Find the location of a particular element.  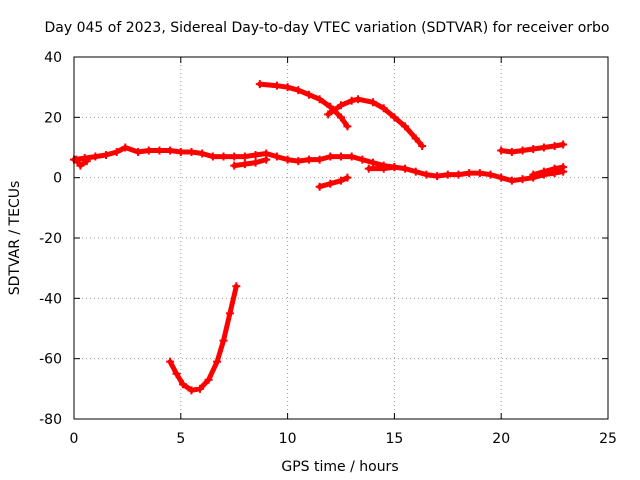

series-pass-high-13h is located at coordinates (375, 122).